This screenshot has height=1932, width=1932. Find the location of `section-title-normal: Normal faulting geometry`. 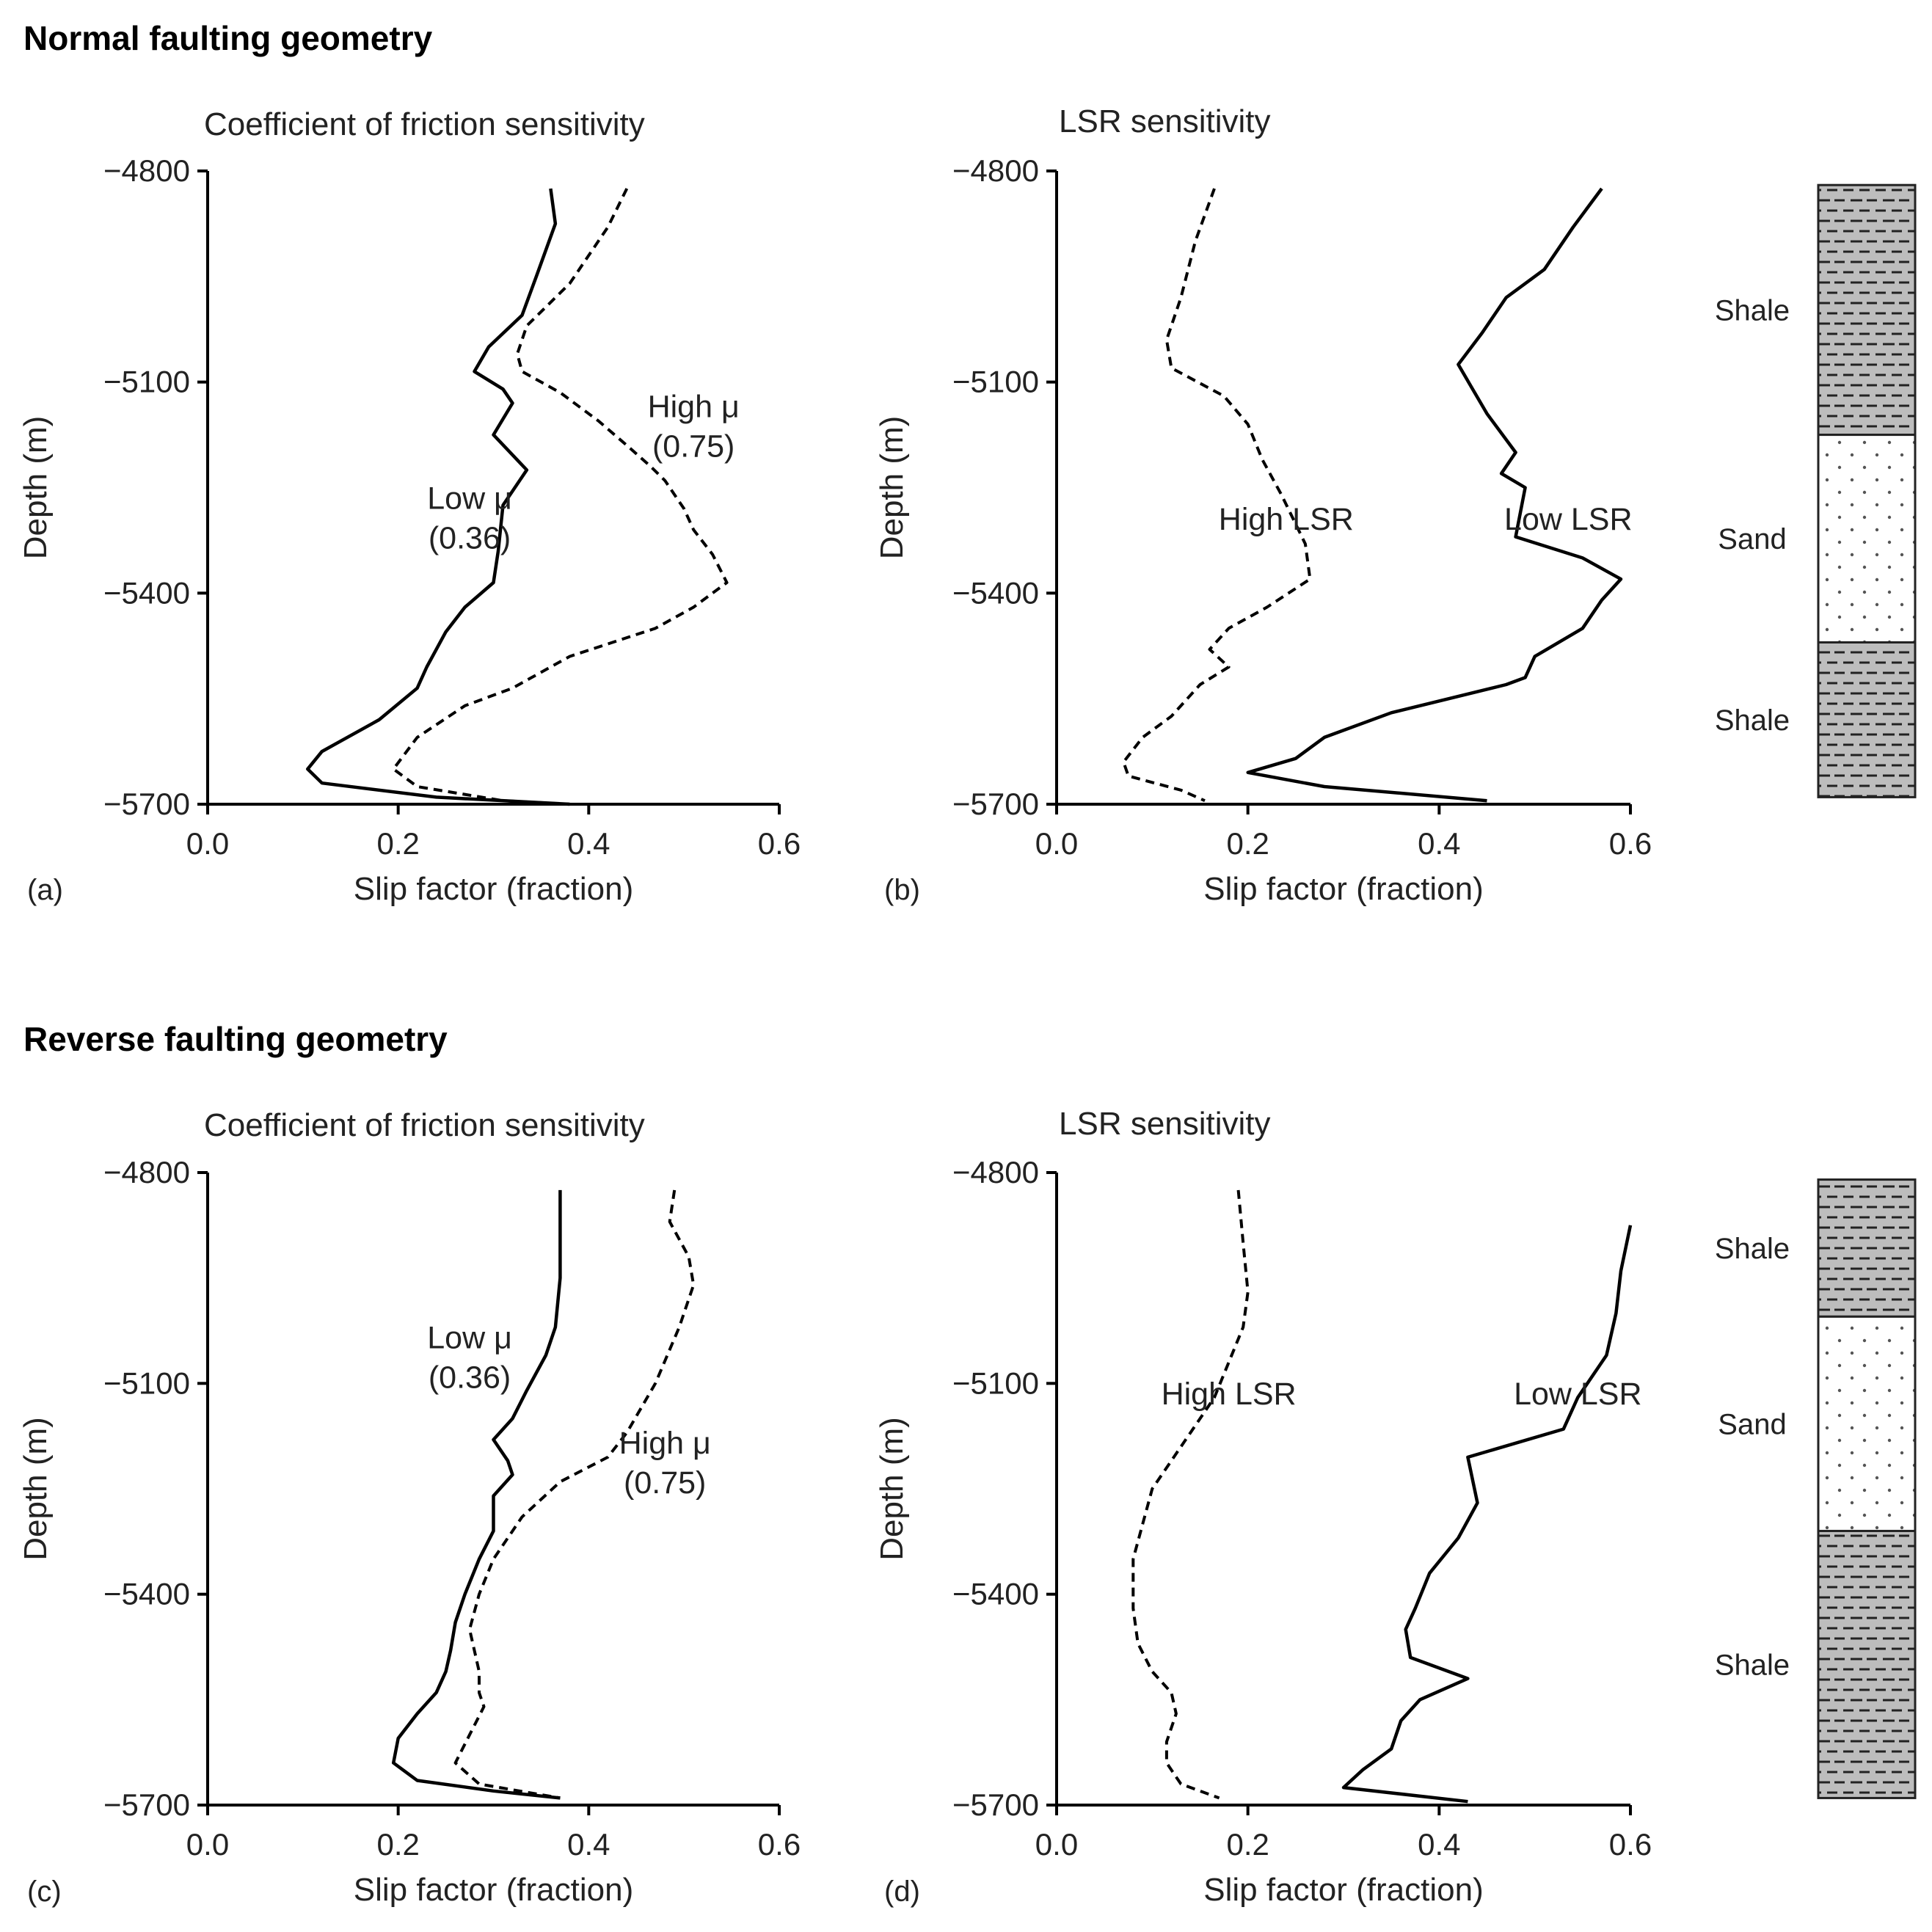

section-title-normal: Normal faulting geometry is located at coordinates (228, 38).